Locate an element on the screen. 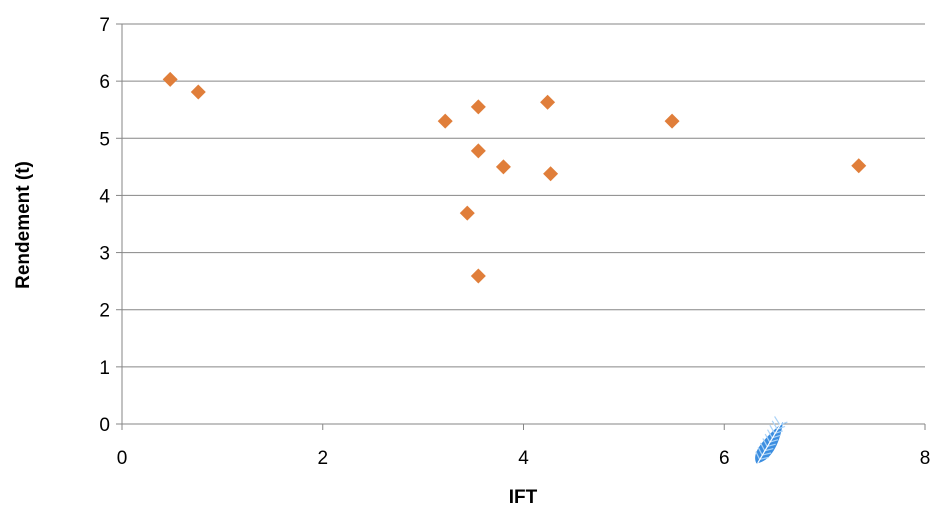 Image resolution: width=935 pixels, height=511 pixels. x-tick-label: 0 is located at coordinates (122, 458).